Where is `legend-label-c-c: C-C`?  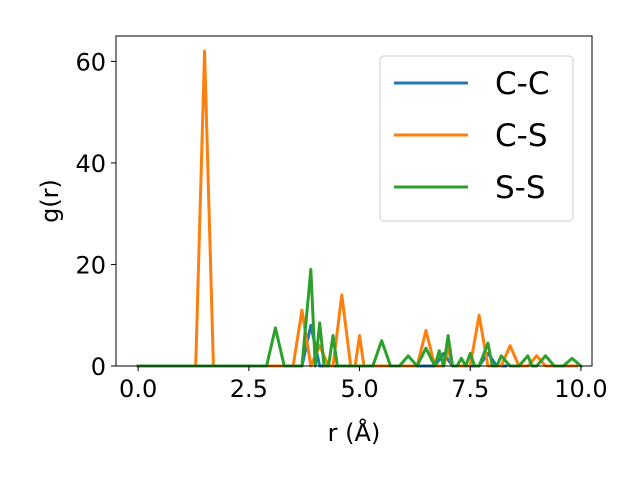
legend-label-c-c: C-C is located at coordinates (522, 84).